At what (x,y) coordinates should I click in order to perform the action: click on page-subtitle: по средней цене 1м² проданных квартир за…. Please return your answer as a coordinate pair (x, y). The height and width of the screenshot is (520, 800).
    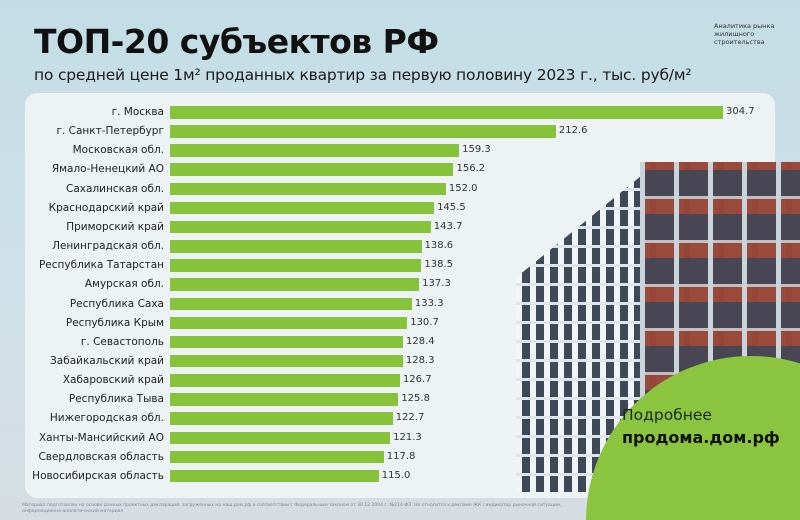
    Looking at the image, I should click on (363, 75).